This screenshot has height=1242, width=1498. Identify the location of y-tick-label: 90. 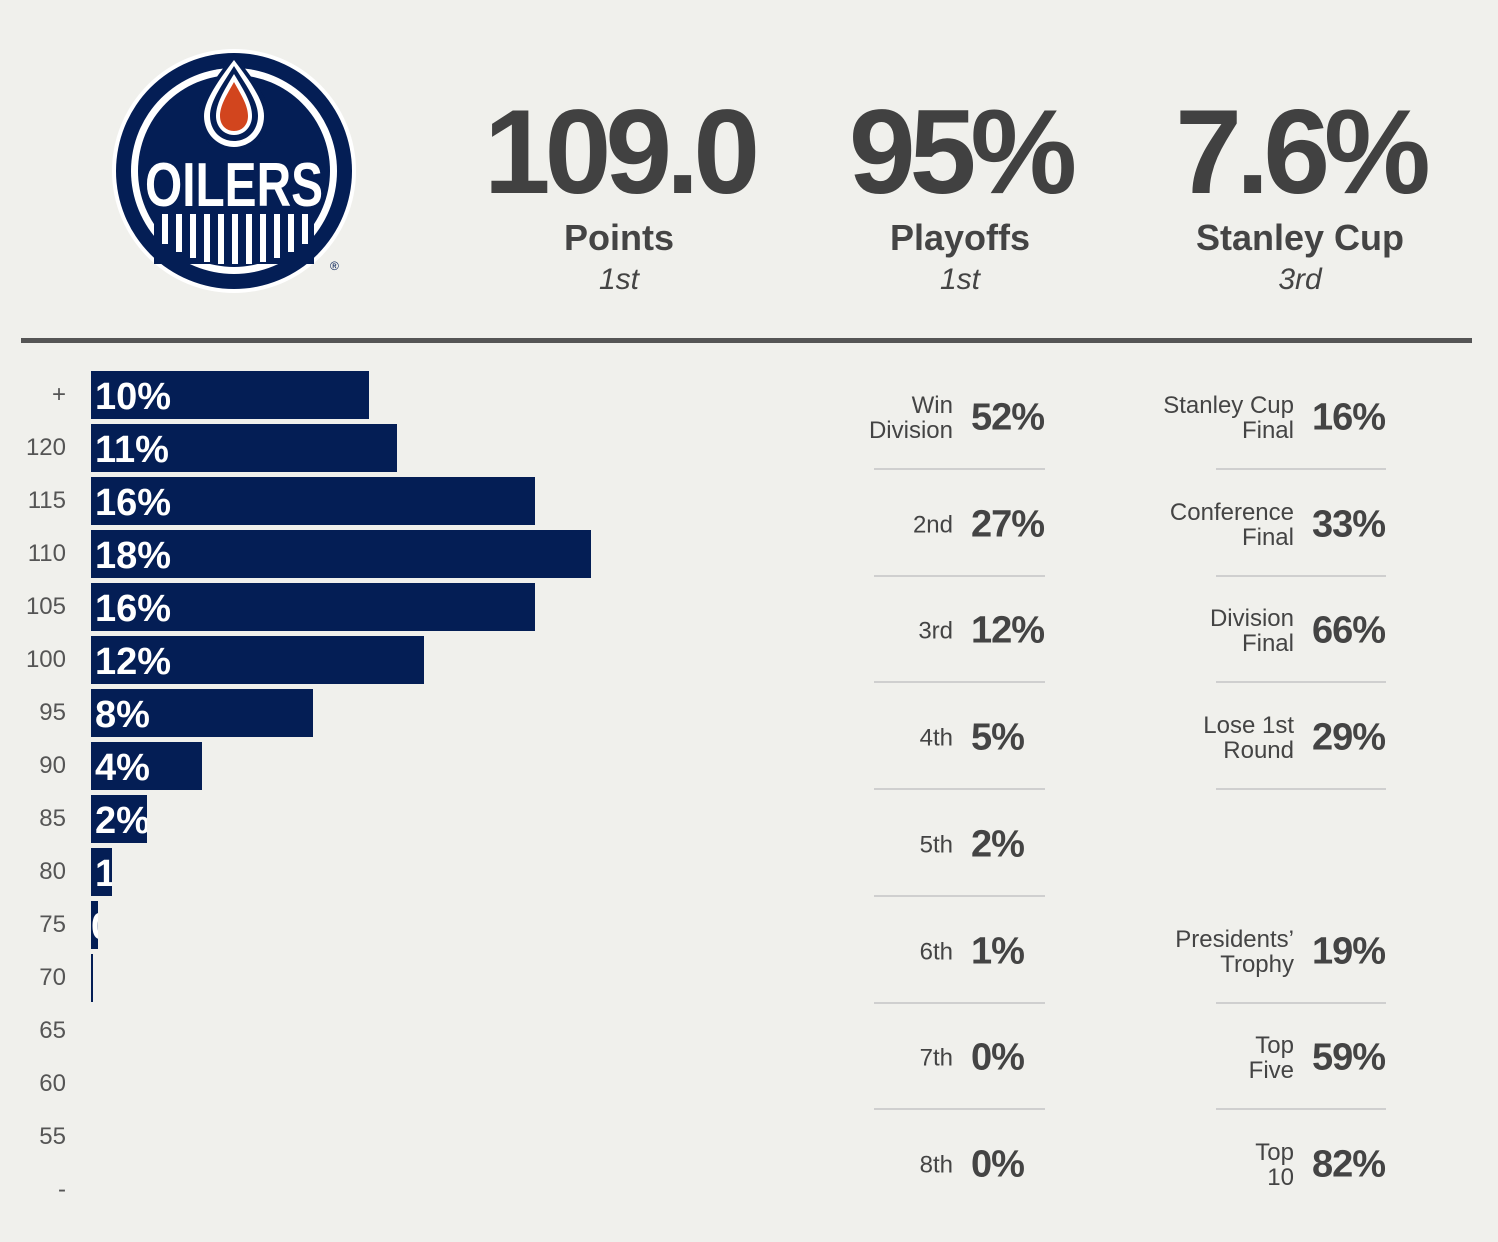
(52, 765).